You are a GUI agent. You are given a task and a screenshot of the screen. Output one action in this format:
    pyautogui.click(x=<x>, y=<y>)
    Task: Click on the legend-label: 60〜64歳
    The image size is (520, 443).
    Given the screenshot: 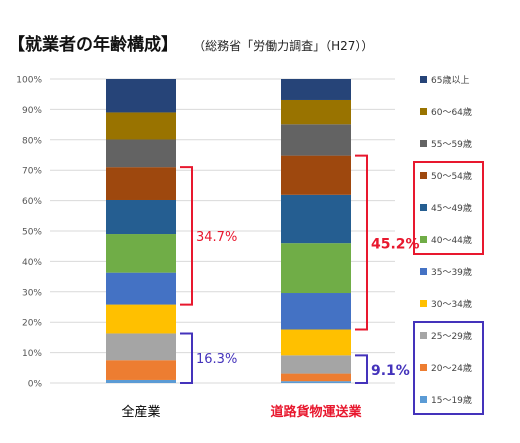 What is the action you would take?
    pyautogui.click(x=451, y=112)
    